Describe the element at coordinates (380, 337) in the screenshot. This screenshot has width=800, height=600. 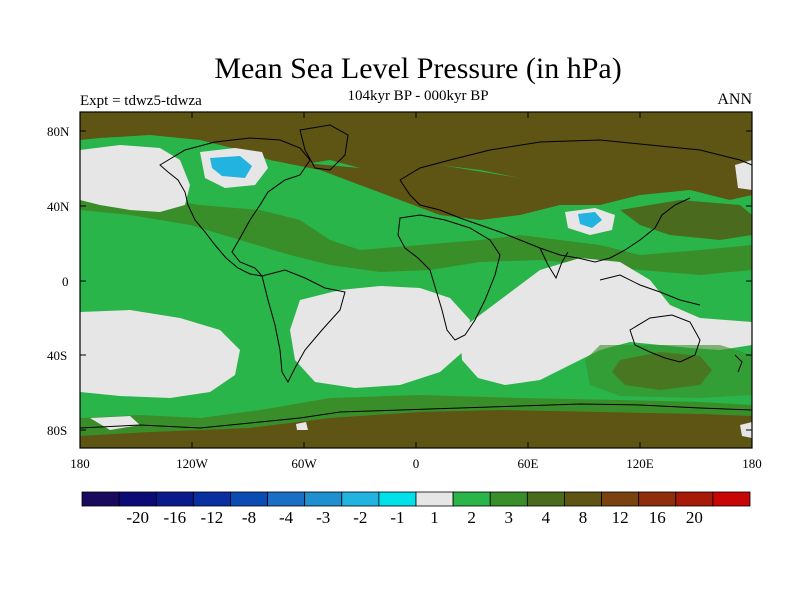
I see `field-satlantic-light` at that location.